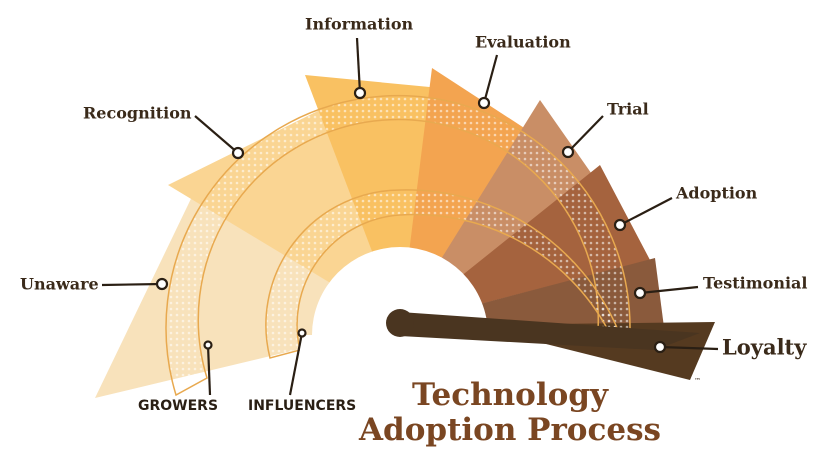 Image resolution: width=830 pixels, height=467 pixels. What do you see at coordinates (523, 42) in the screenshot?
I see `stage-label: Evaluation` at bounding box center [523, 42].